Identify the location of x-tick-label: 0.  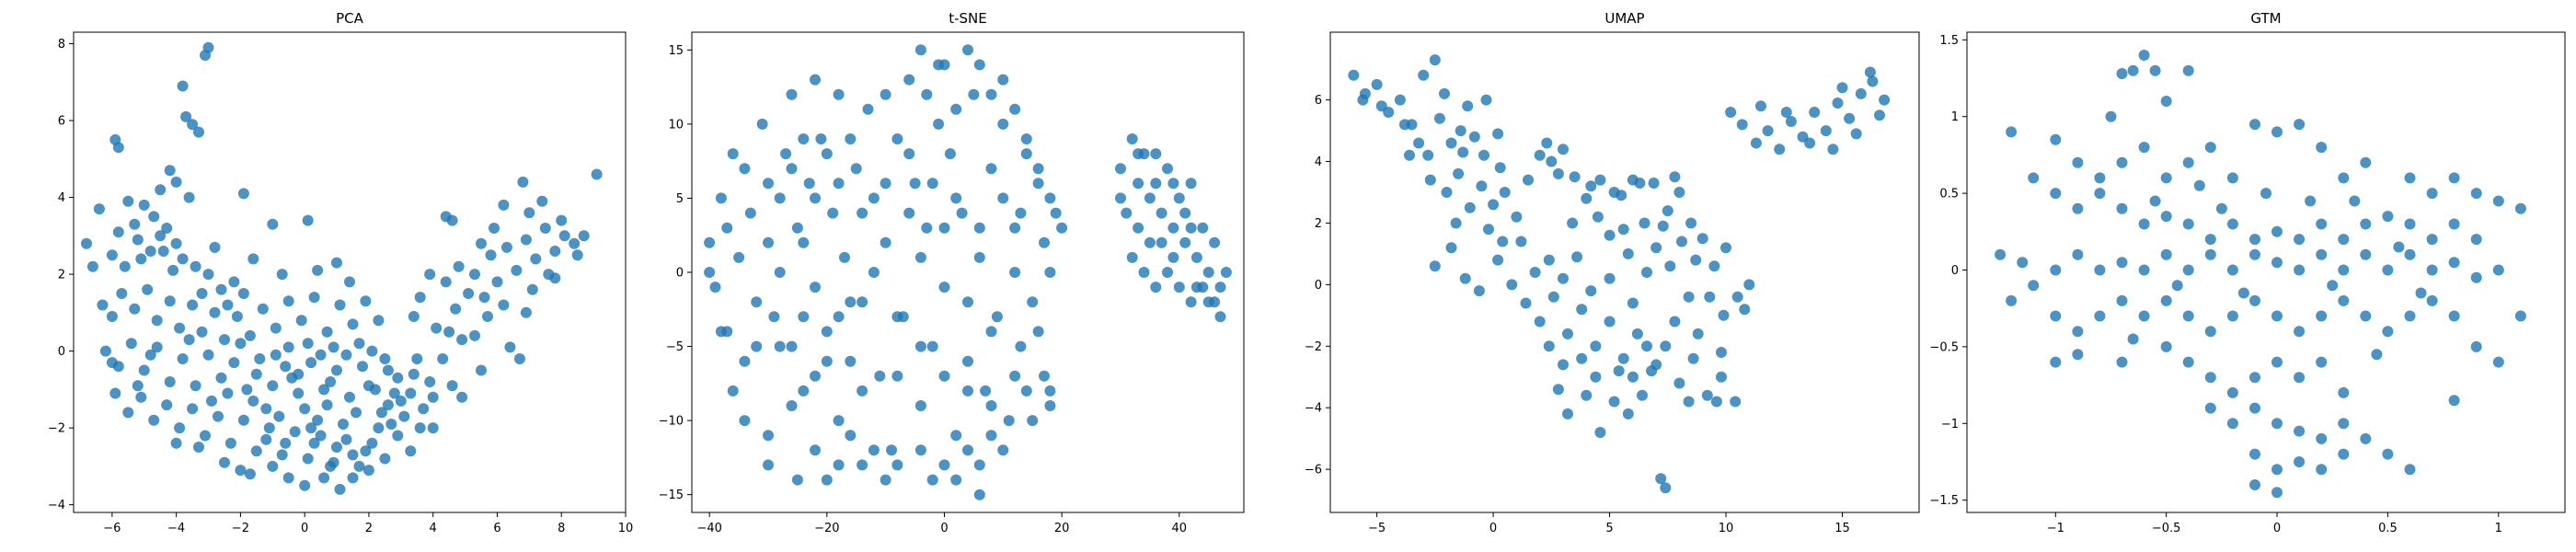
(304, 528).